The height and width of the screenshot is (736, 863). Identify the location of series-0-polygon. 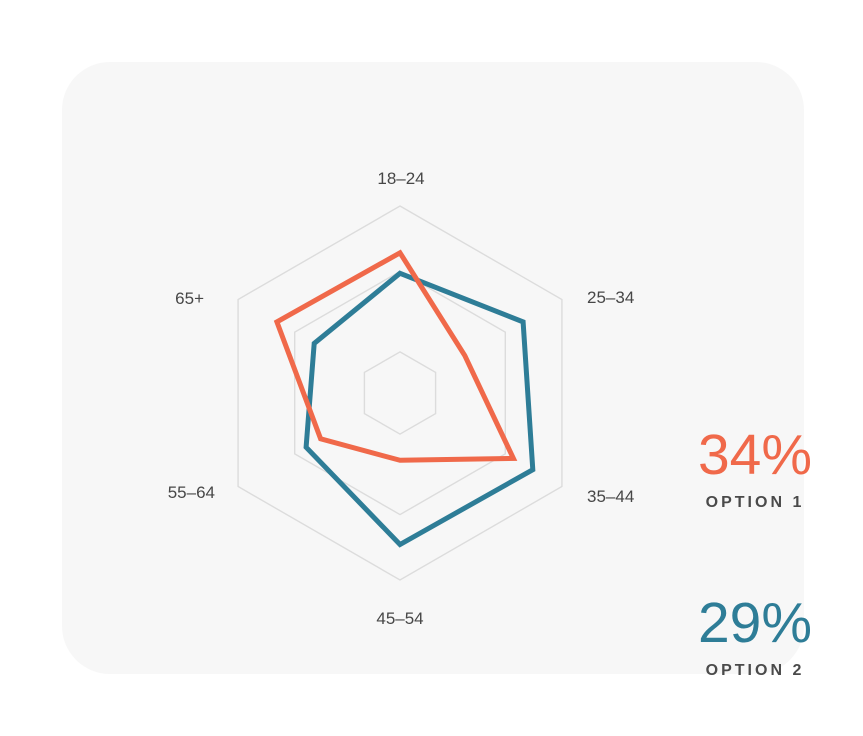
(395, 356).